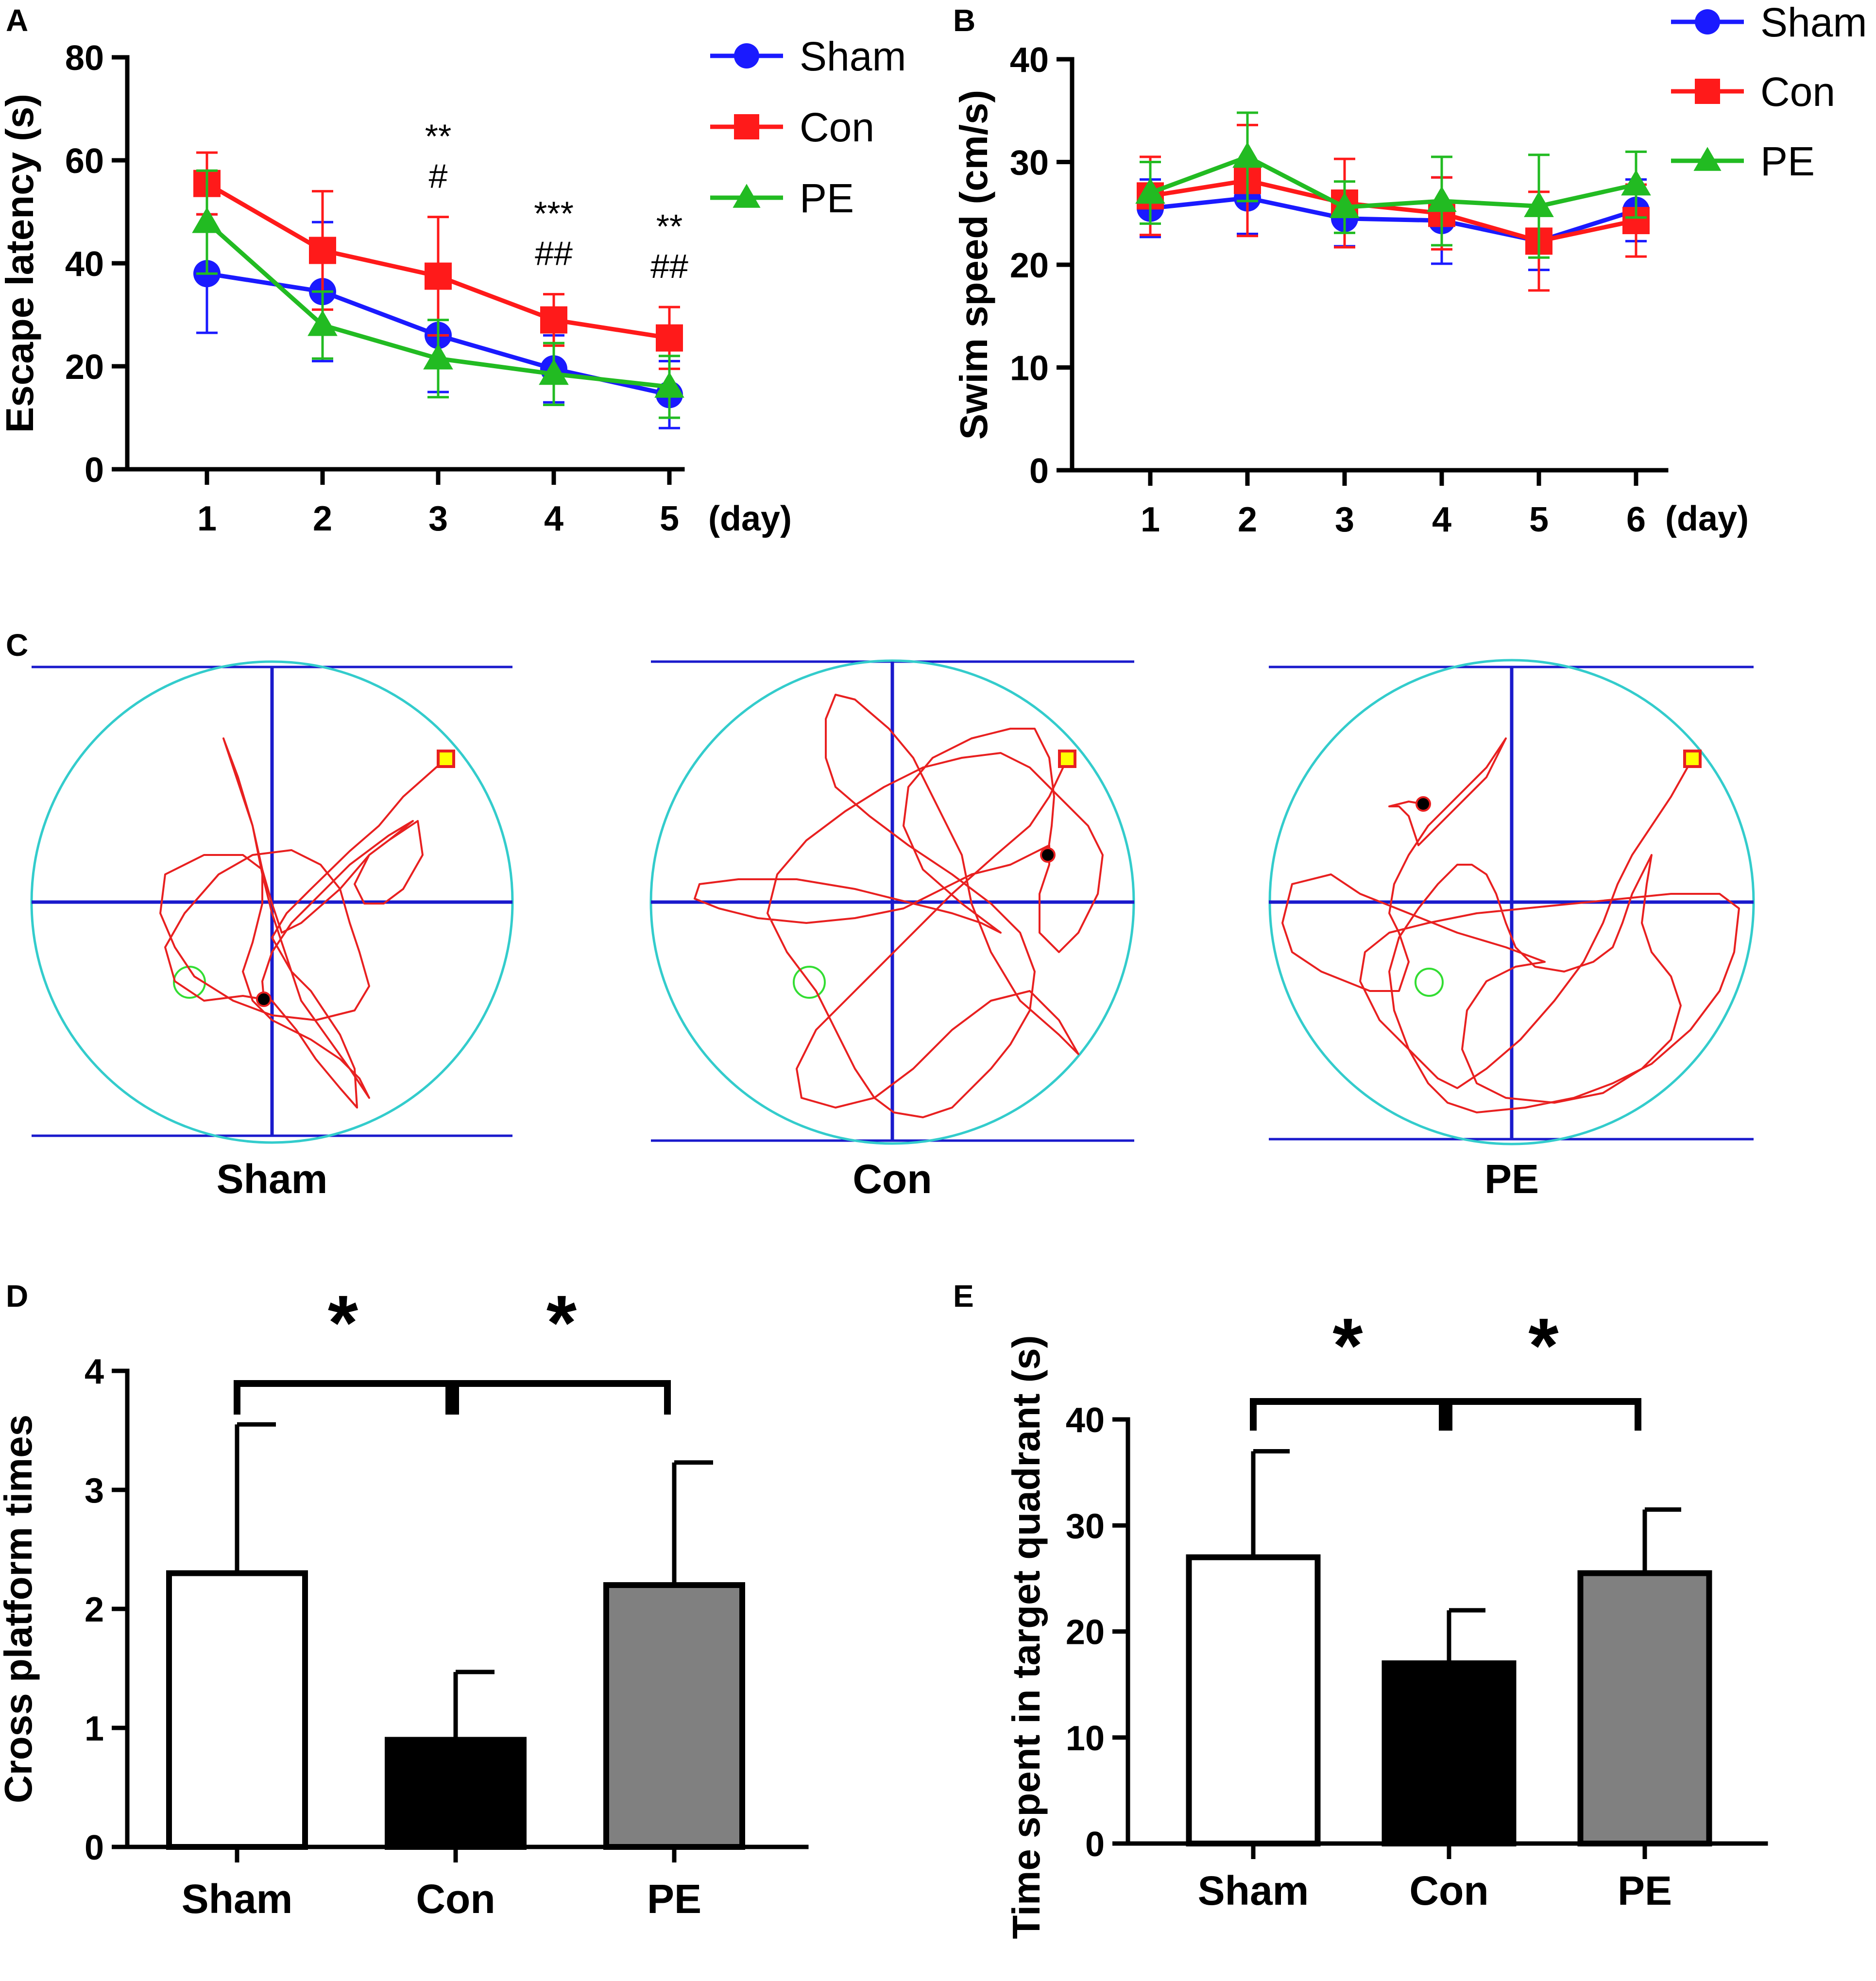 The image size is (1876, 1981). I want to click on legend-sham-label: Sham, so click(853, 57).